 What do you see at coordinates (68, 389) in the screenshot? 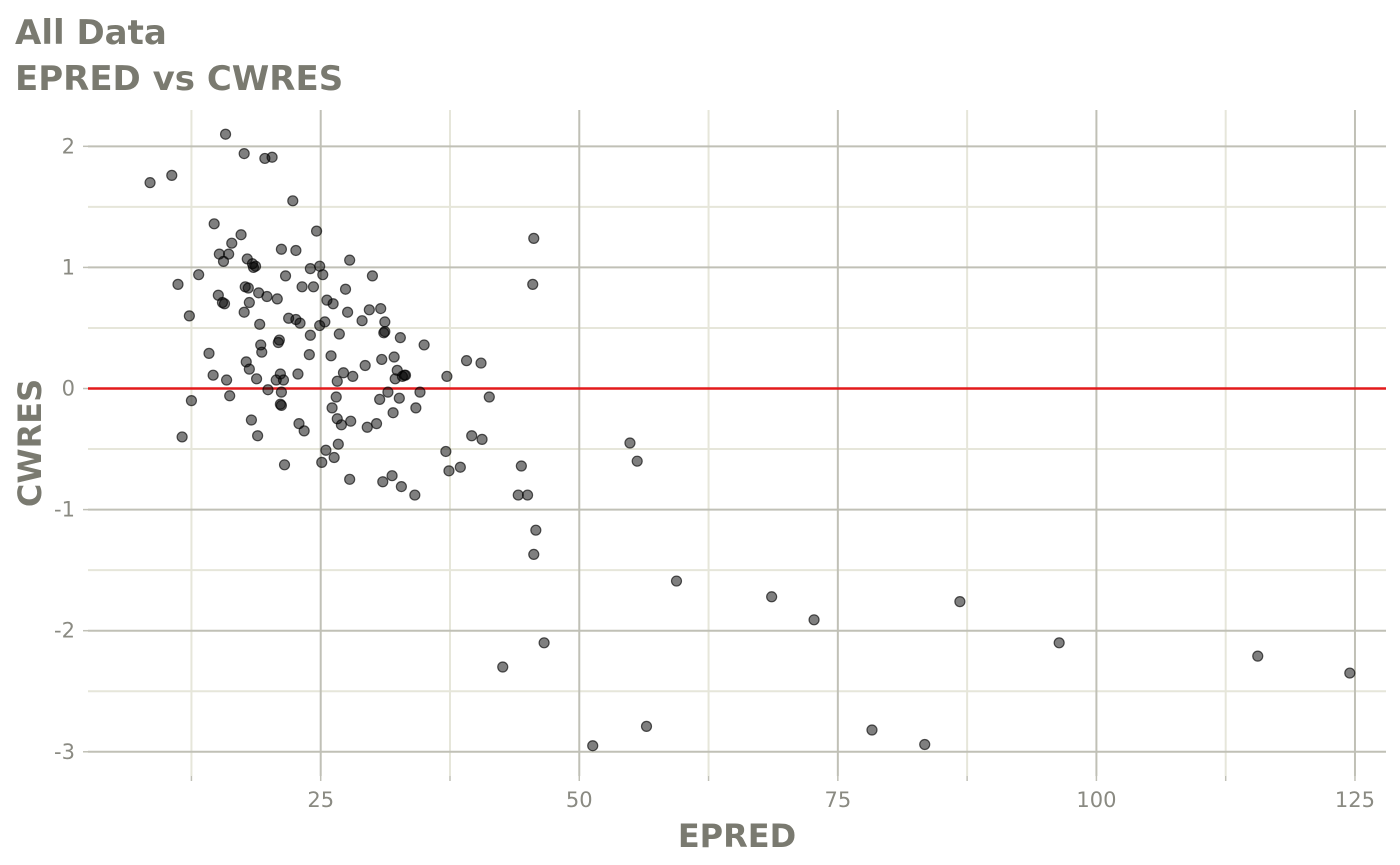
I see `y-tick-label: 0` at bounding box center [68, 389].